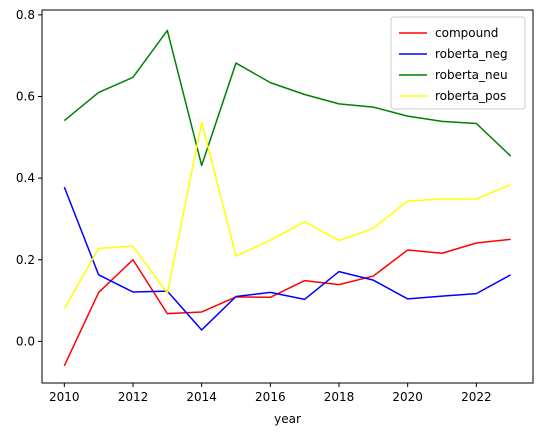 The width and height of the screenshot is (547, 437). Describe the element at coordinates (25, 178) in the screenshot. I see `y-tick-label: 0.4` at that location.